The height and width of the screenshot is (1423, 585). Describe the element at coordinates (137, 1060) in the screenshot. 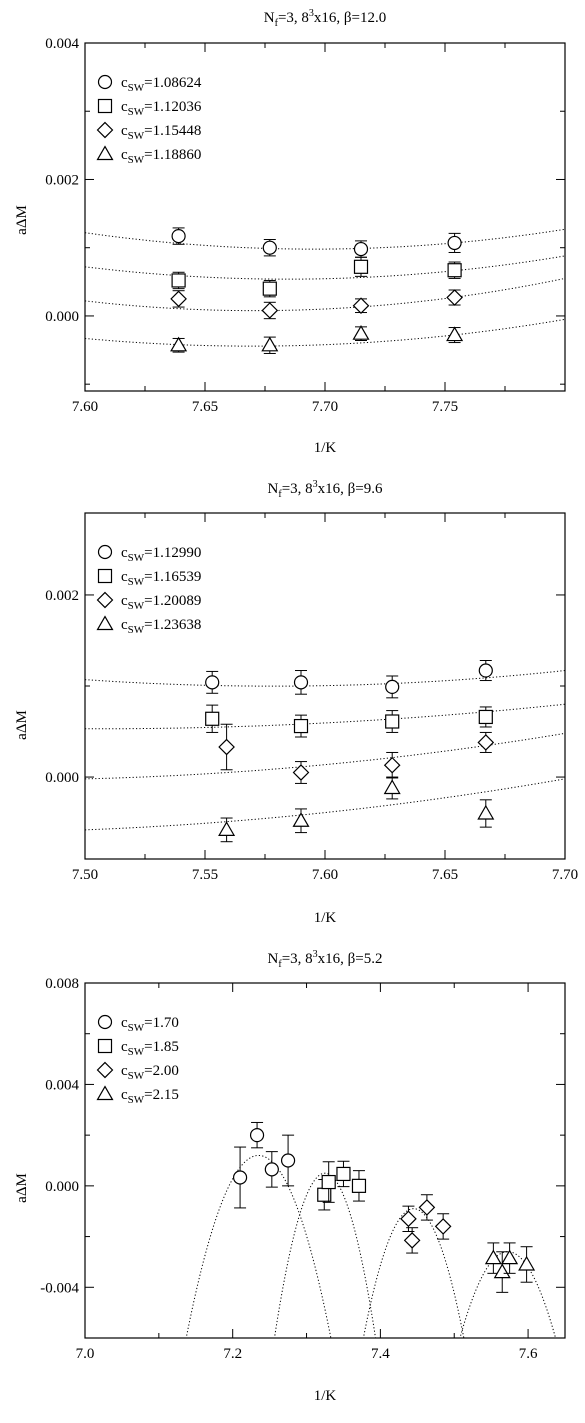

I see `legend: cSW=1.70 cSW=1.85 cSW=2.00 cSW=2.15` at that location.